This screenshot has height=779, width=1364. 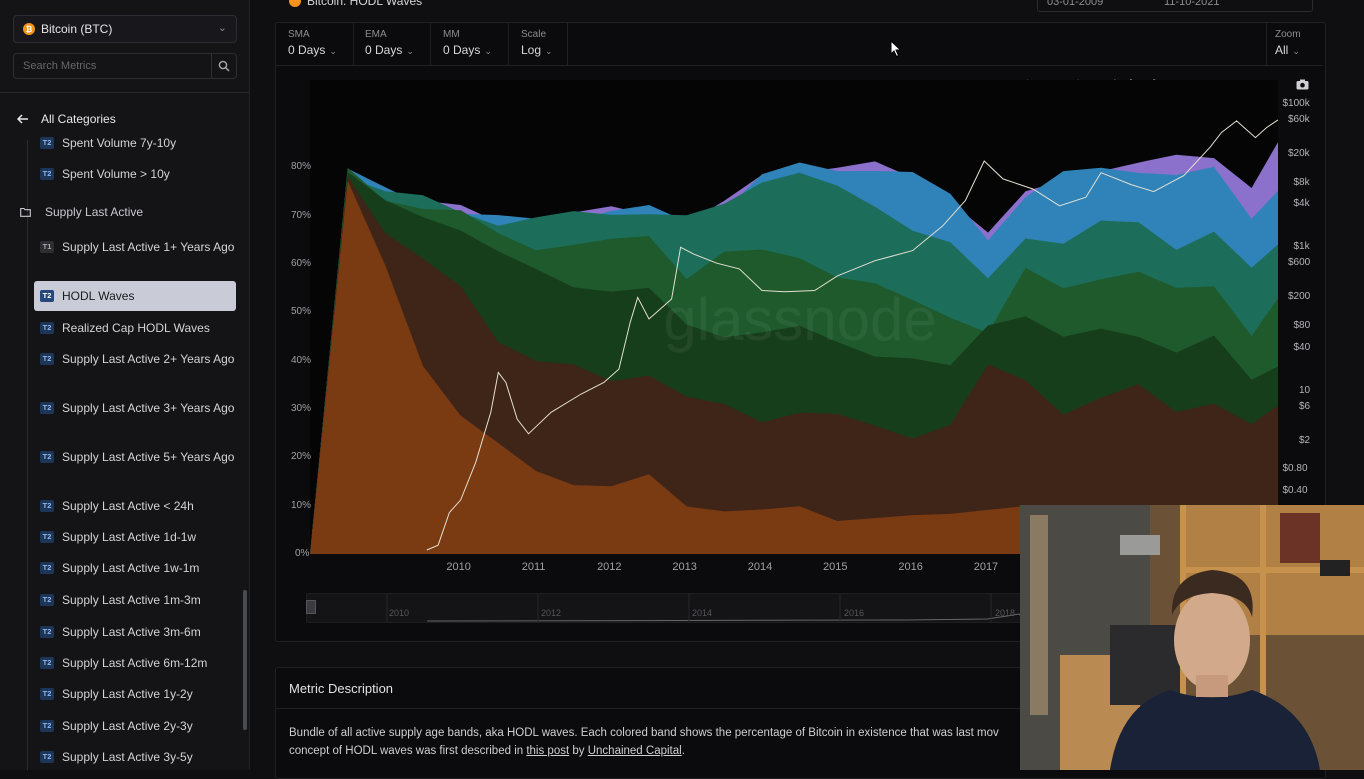 I want to click on x-tick-label: 2016, so click(x=910, y=567).